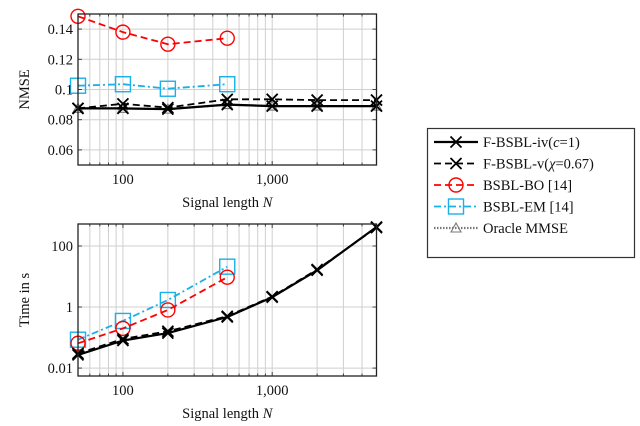 The height and width of the screenshot is (426, 640). What do you see at coordinates (556, 143) in the screenshot?
I see `legend-label-fbsbl-iv-var: c` at bounding box center [556, 143].